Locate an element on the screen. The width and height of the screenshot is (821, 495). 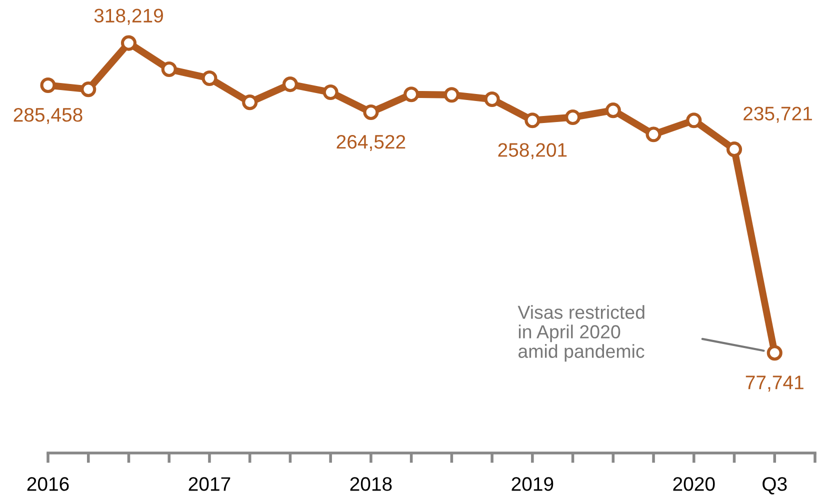
x-tick-label: 2020 is located at coordinates (694, 484).